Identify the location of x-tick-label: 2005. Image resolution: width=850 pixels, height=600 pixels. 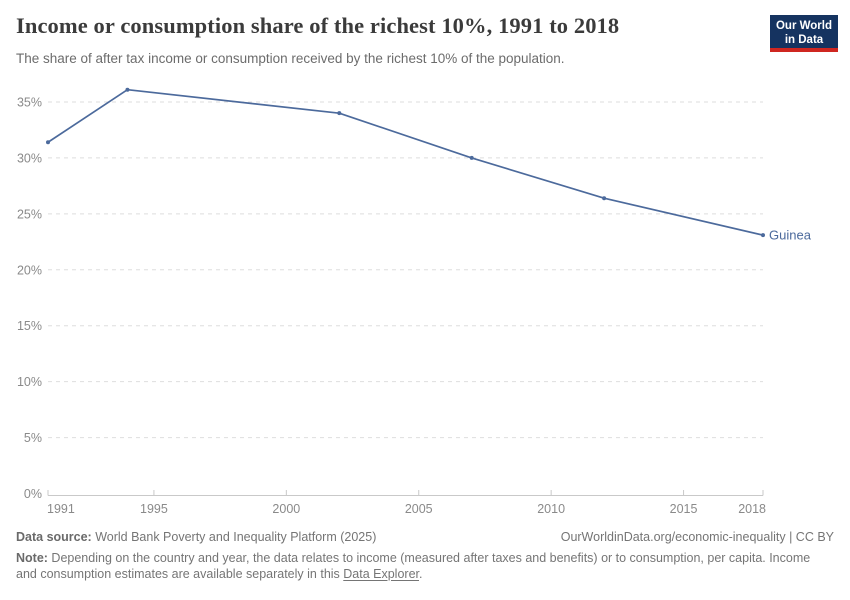
(419, 509).